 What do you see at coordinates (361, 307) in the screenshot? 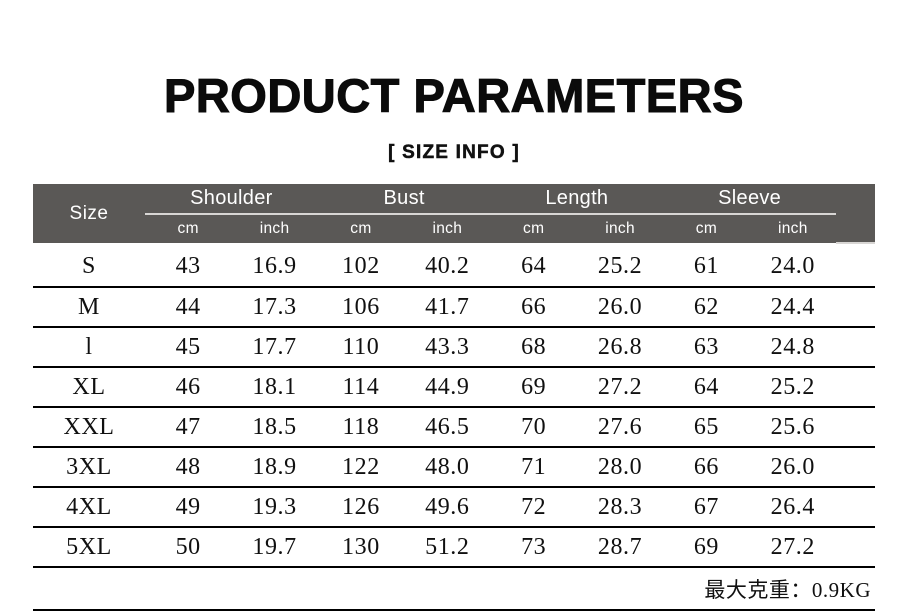
I see `cell-measurement: 106` at bounding box center [361, 307].